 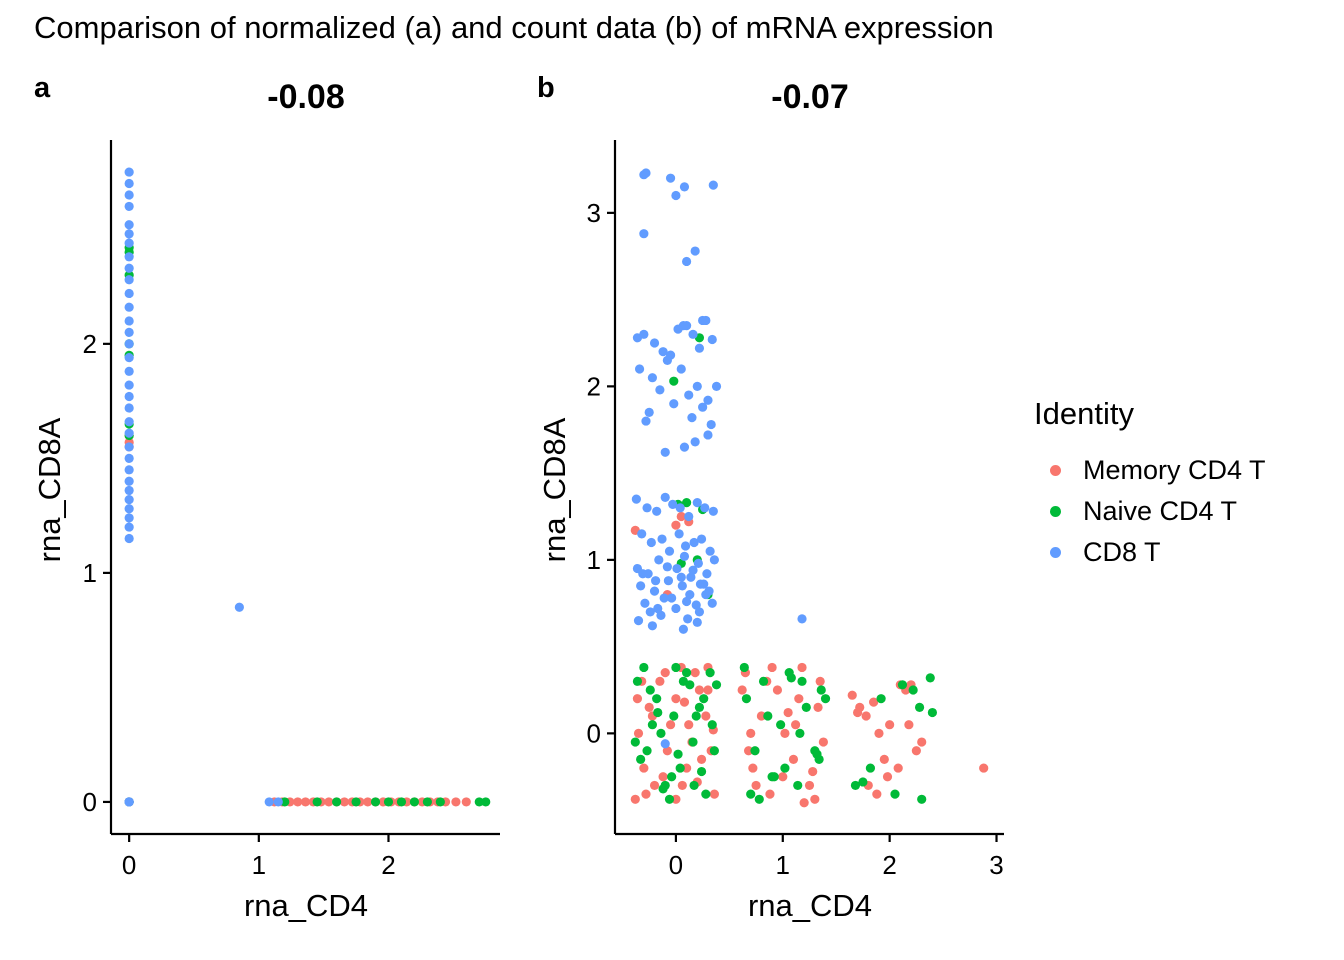 What do you see at coordinates (546, 88) in the screenshot?
I see `panel-b-tag: b` at bounding box center [546, 88].